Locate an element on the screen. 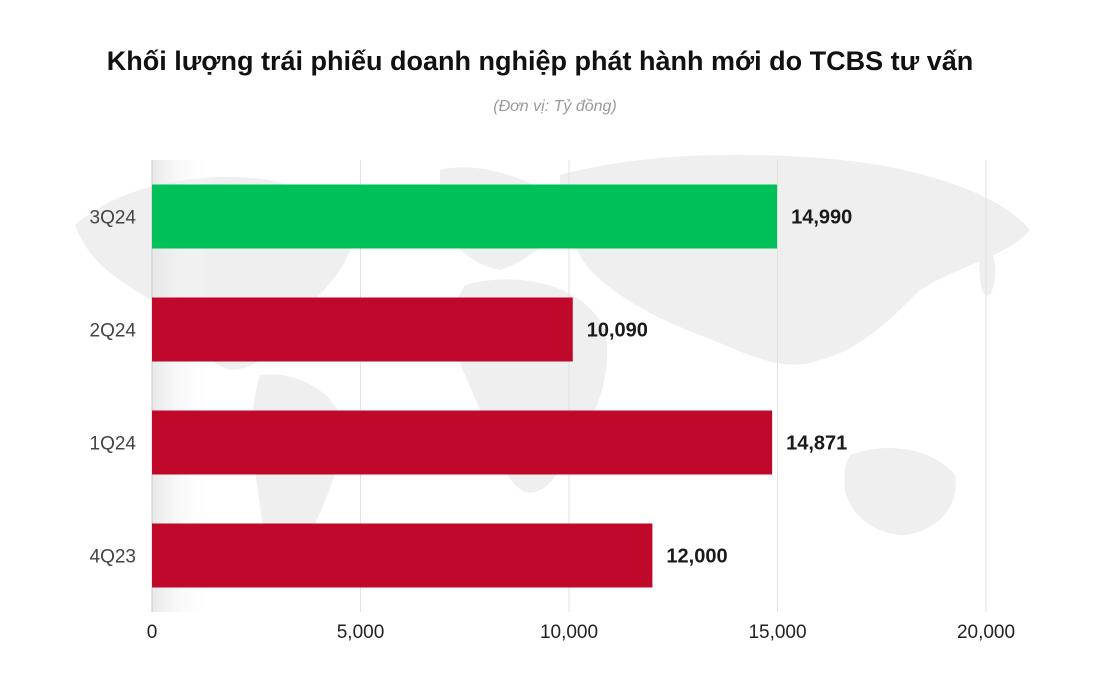 This screenshot has width=1120, height=700. value-label: 12,000 is located at coordinates (696, 557).